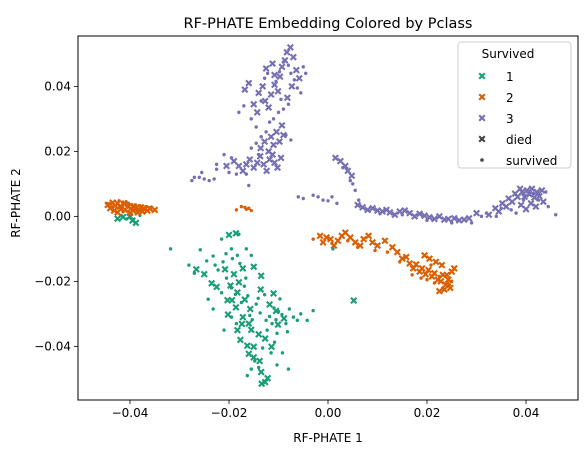 Image resolution: width=587 pixels, height=455 pixels. What do you see at coordinates (482, 118) in the screenshot?
I see `legend-marker-x` at bounding box center [482, 118].